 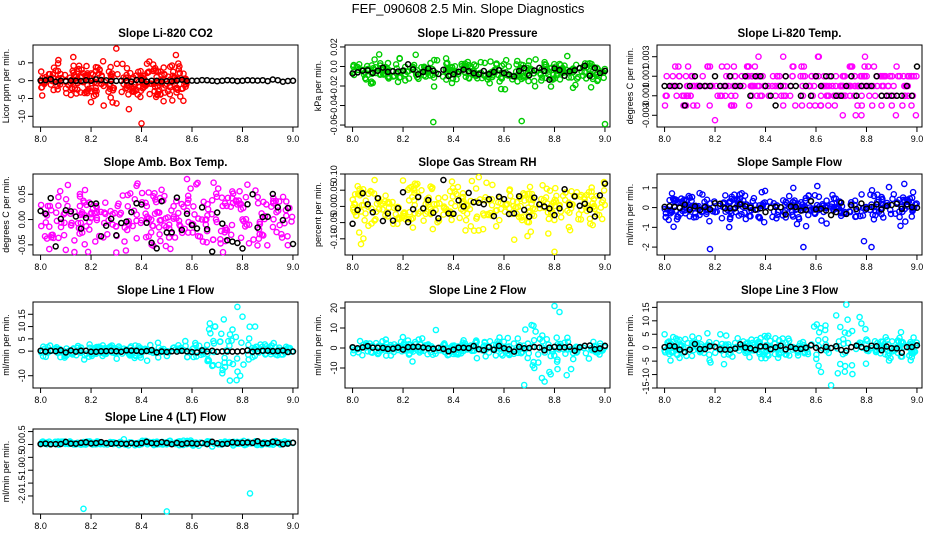 What do you see at coordinates (403, 267) in the screenshot?
I see `x-tick-label: 8.2` at bounding box center [403, 267].